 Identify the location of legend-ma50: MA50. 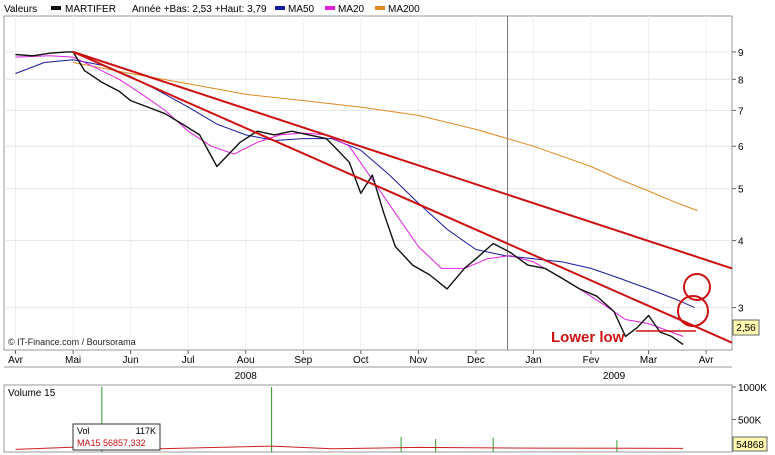
(301, 9).